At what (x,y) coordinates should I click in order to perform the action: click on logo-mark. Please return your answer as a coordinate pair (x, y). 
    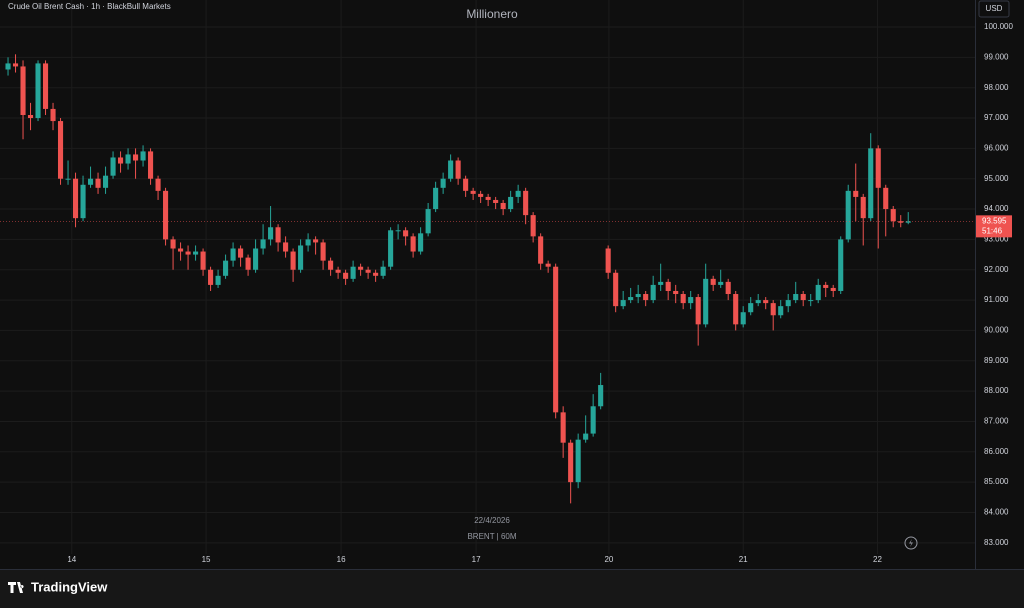
    Looking at the image, I should click on (16, 587).